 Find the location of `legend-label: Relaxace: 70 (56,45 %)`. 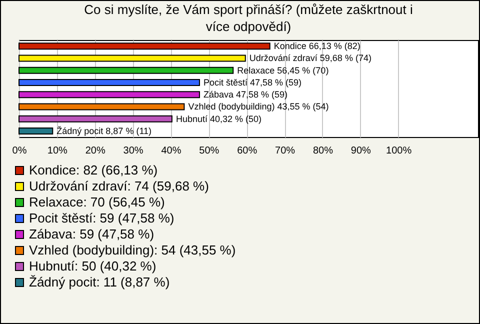

legend-label: Relaxace: 70 (56,45 %) is located at coordinates (97, 202).